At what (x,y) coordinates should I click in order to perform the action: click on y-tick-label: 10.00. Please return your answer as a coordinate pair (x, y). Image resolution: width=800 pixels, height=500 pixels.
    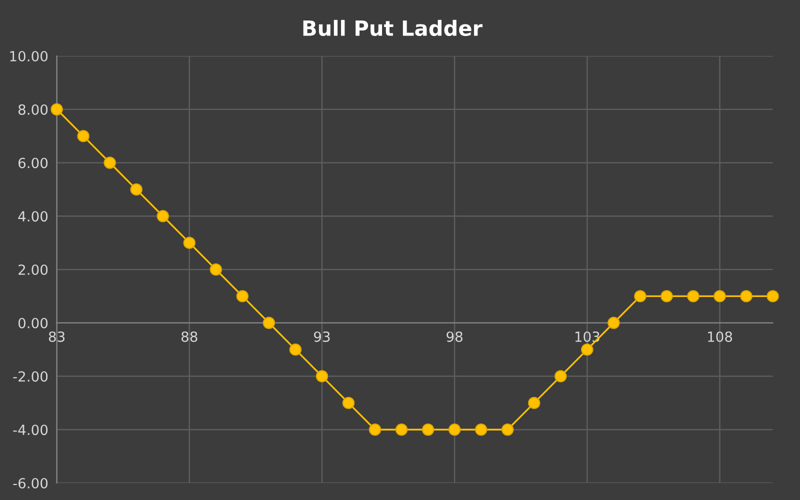
    Looking at the image, I should click on (29, 56).